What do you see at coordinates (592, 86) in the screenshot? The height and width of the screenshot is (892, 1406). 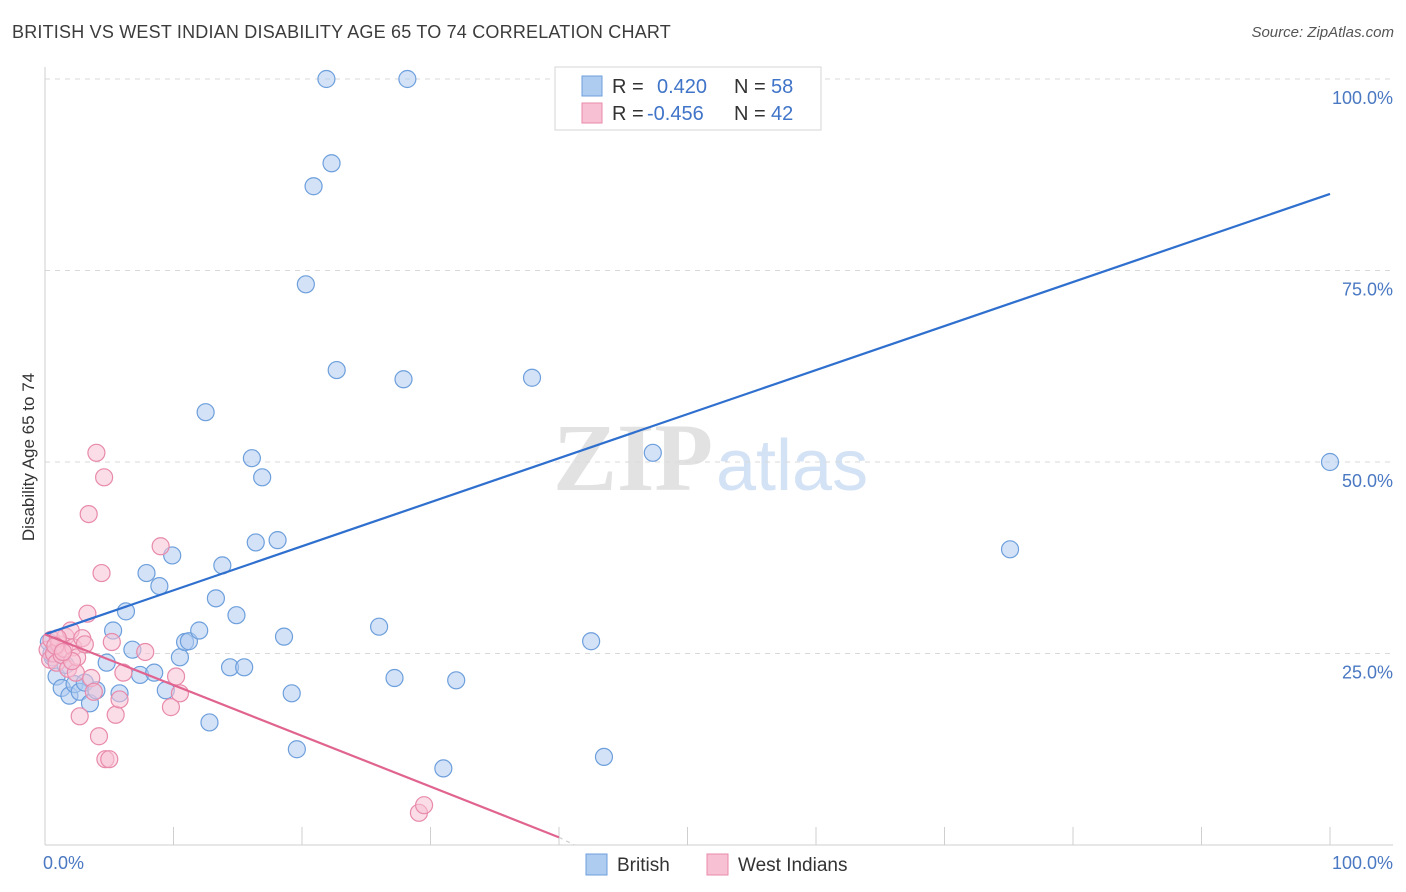 I see `legend-swatch-british` at bounding box center [592, 86].